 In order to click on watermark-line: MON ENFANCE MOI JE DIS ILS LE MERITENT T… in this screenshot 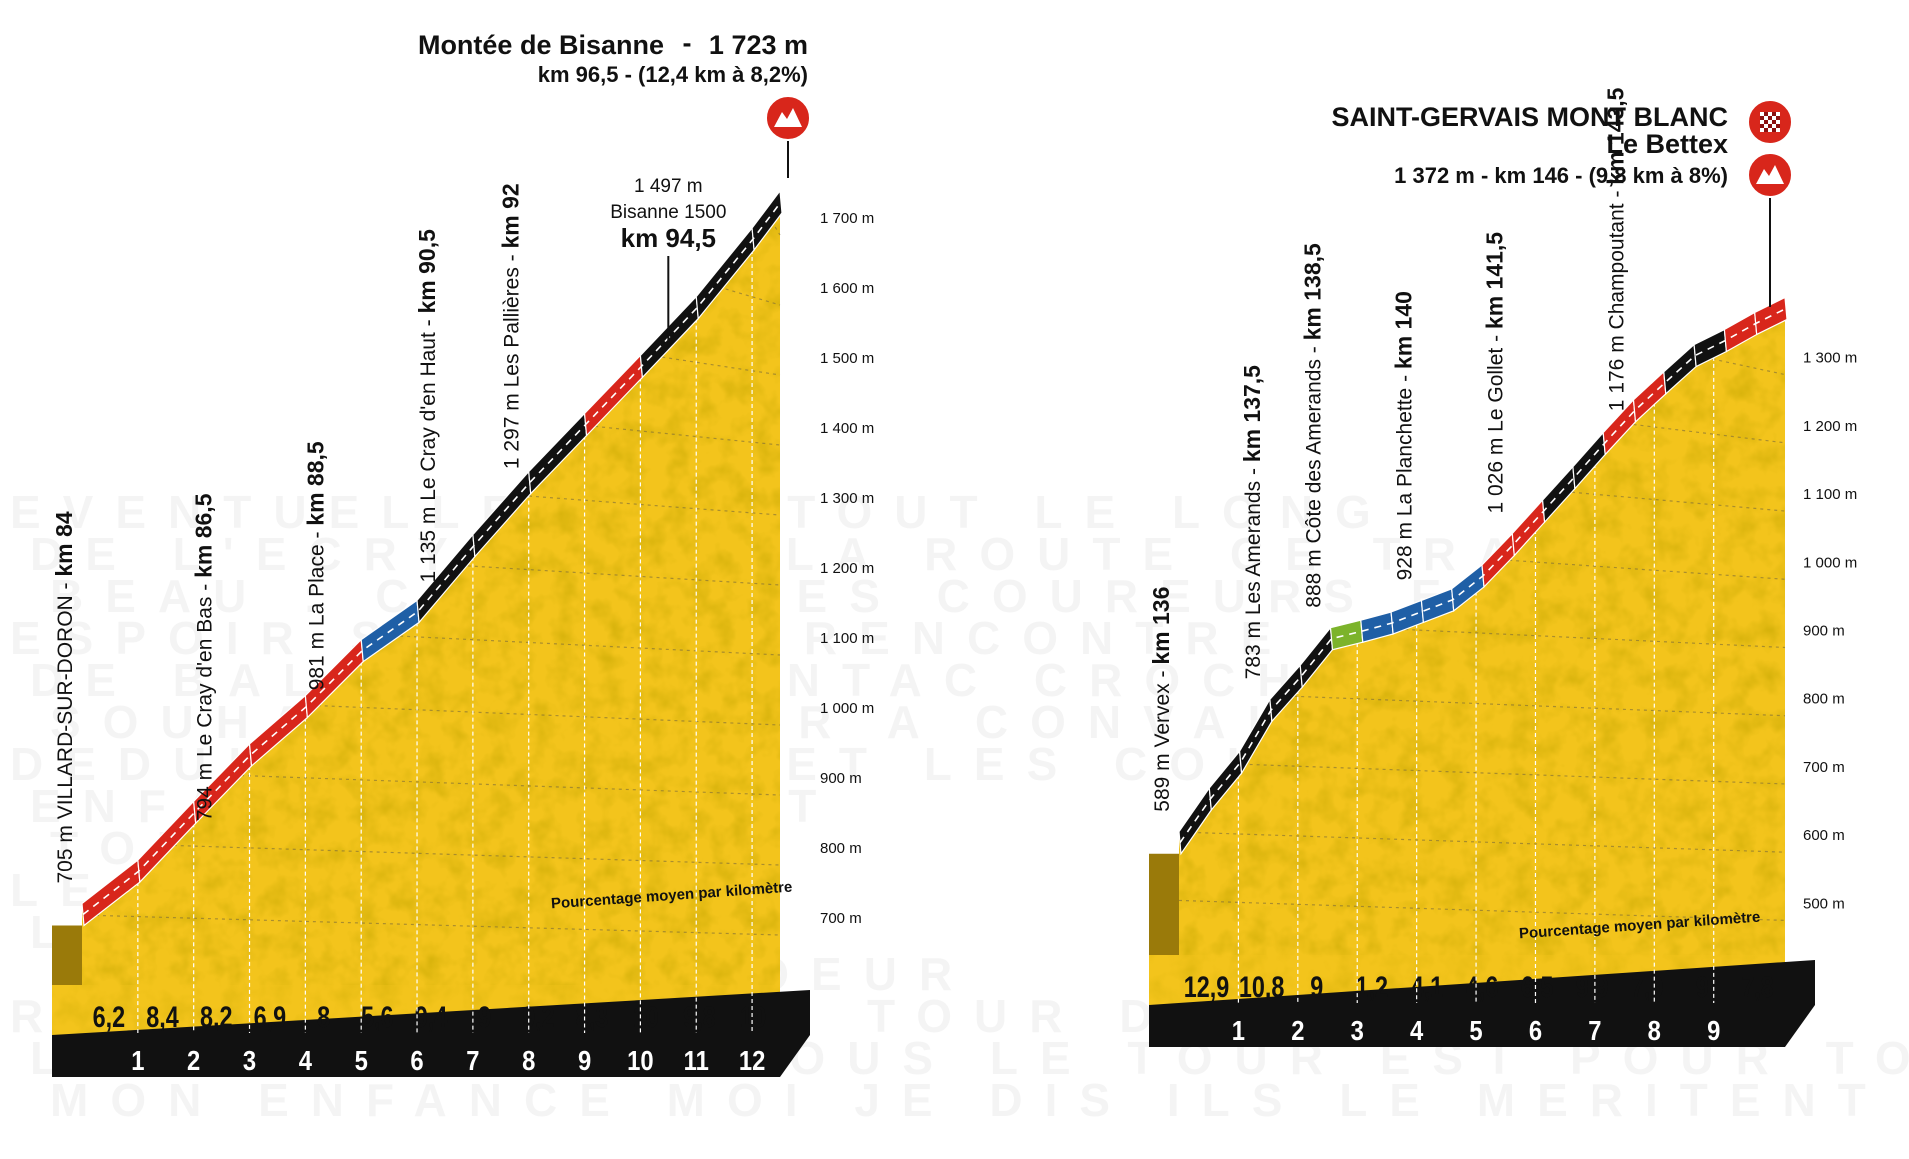, I will do `click(979, 1100)`.